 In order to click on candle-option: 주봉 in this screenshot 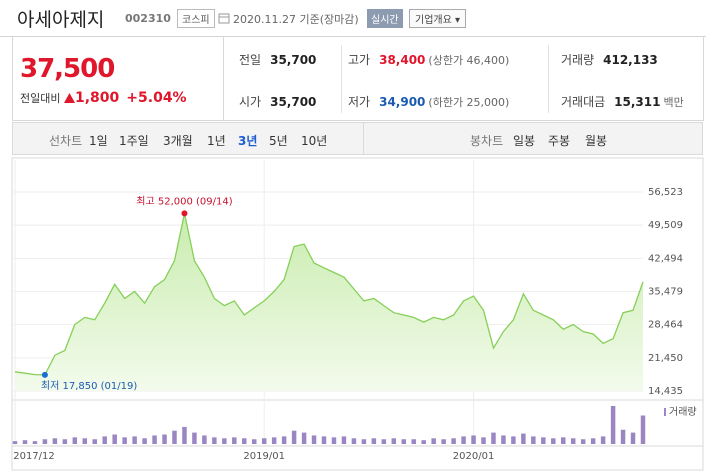, I will do `click(559, 141)`.